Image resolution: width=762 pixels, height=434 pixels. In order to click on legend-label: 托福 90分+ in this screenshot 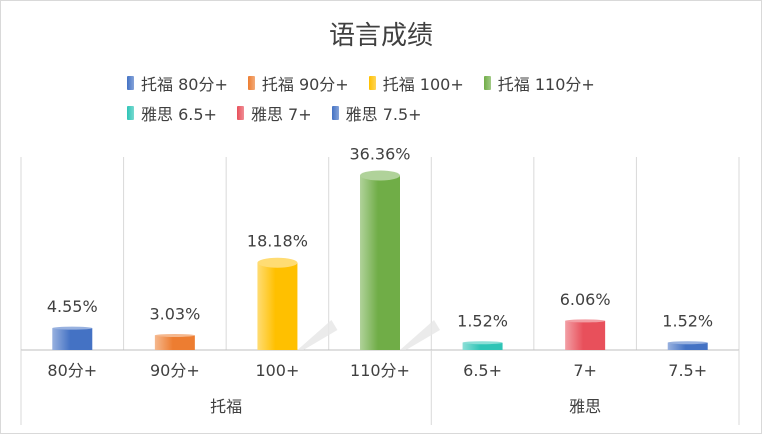, I will do `click(305, 84)`.